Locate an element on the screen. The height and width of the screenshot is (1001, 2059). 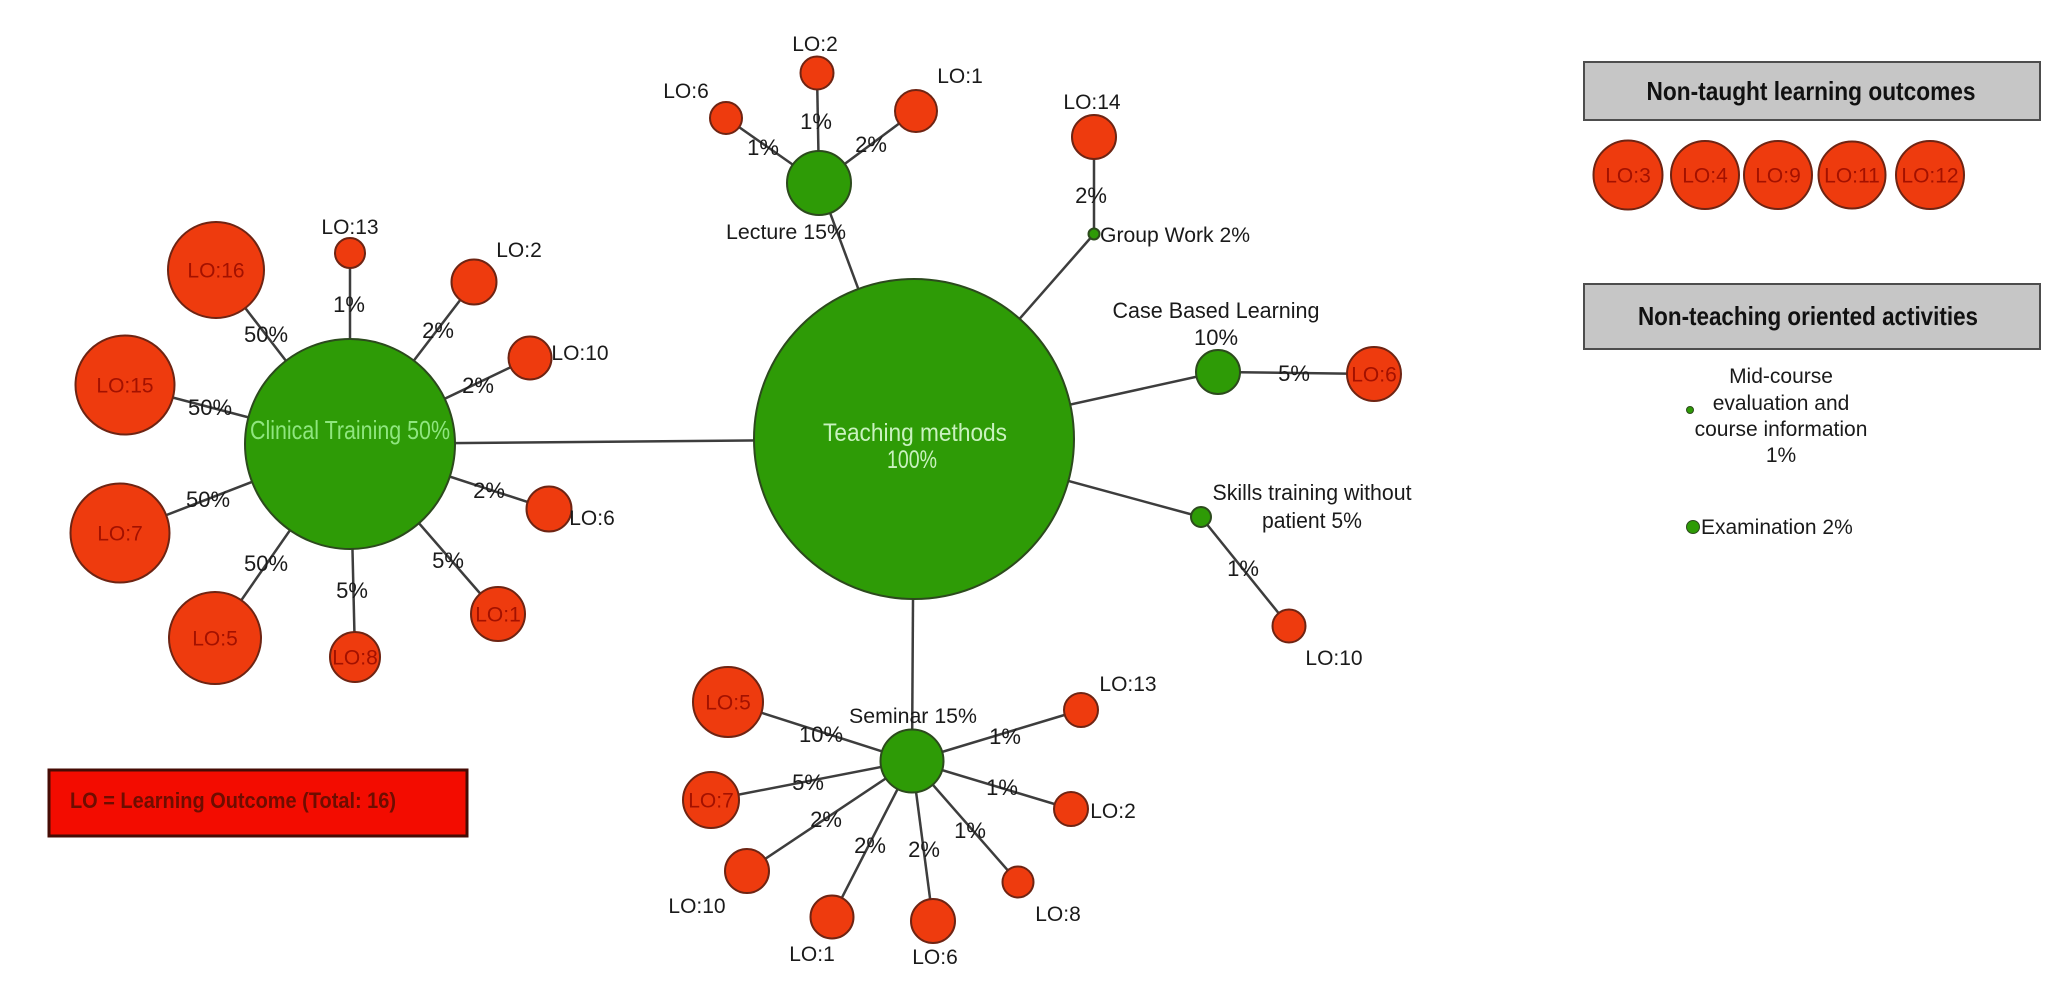
svg-text: LO:15 is located at coordinates (124, 386).